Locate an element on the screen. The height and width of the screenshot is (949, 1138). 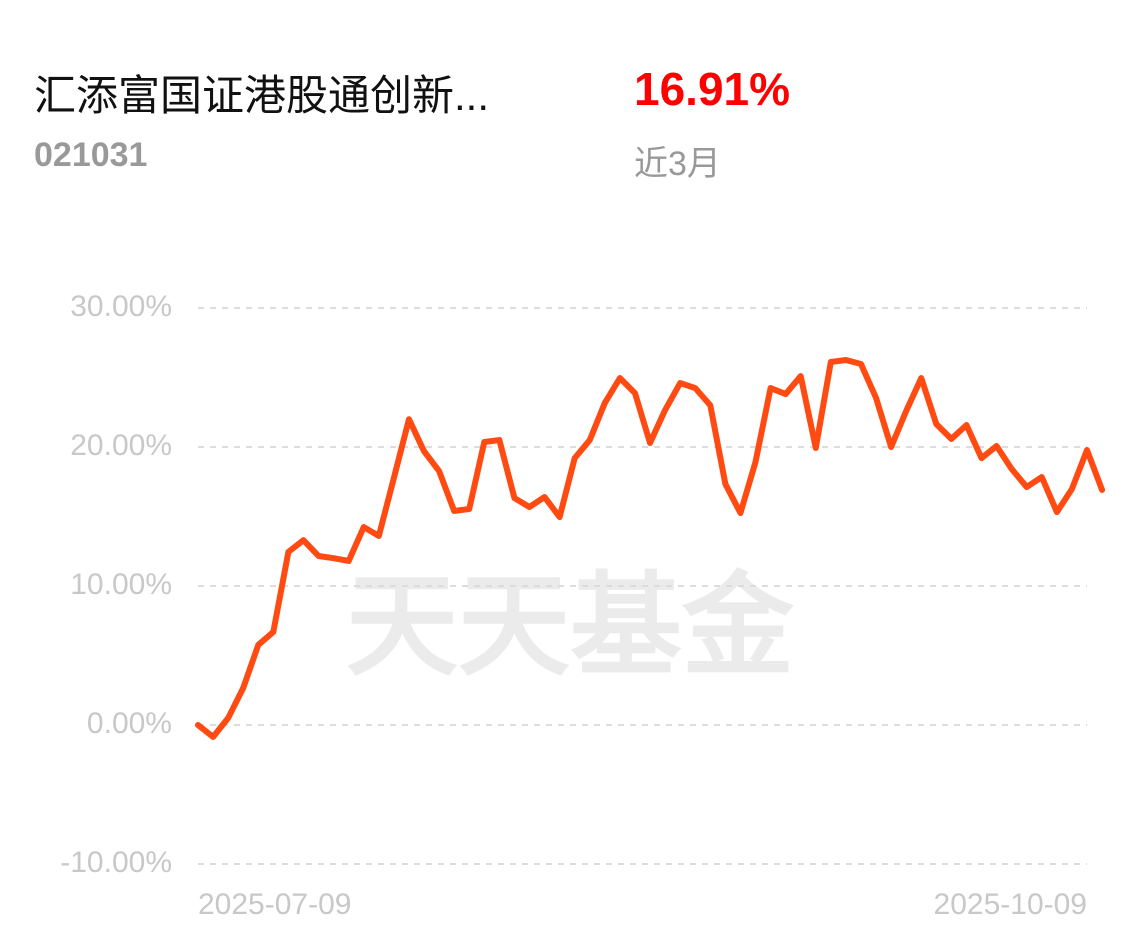
watermark: 天天基金 is located at coordinates (570, 626).